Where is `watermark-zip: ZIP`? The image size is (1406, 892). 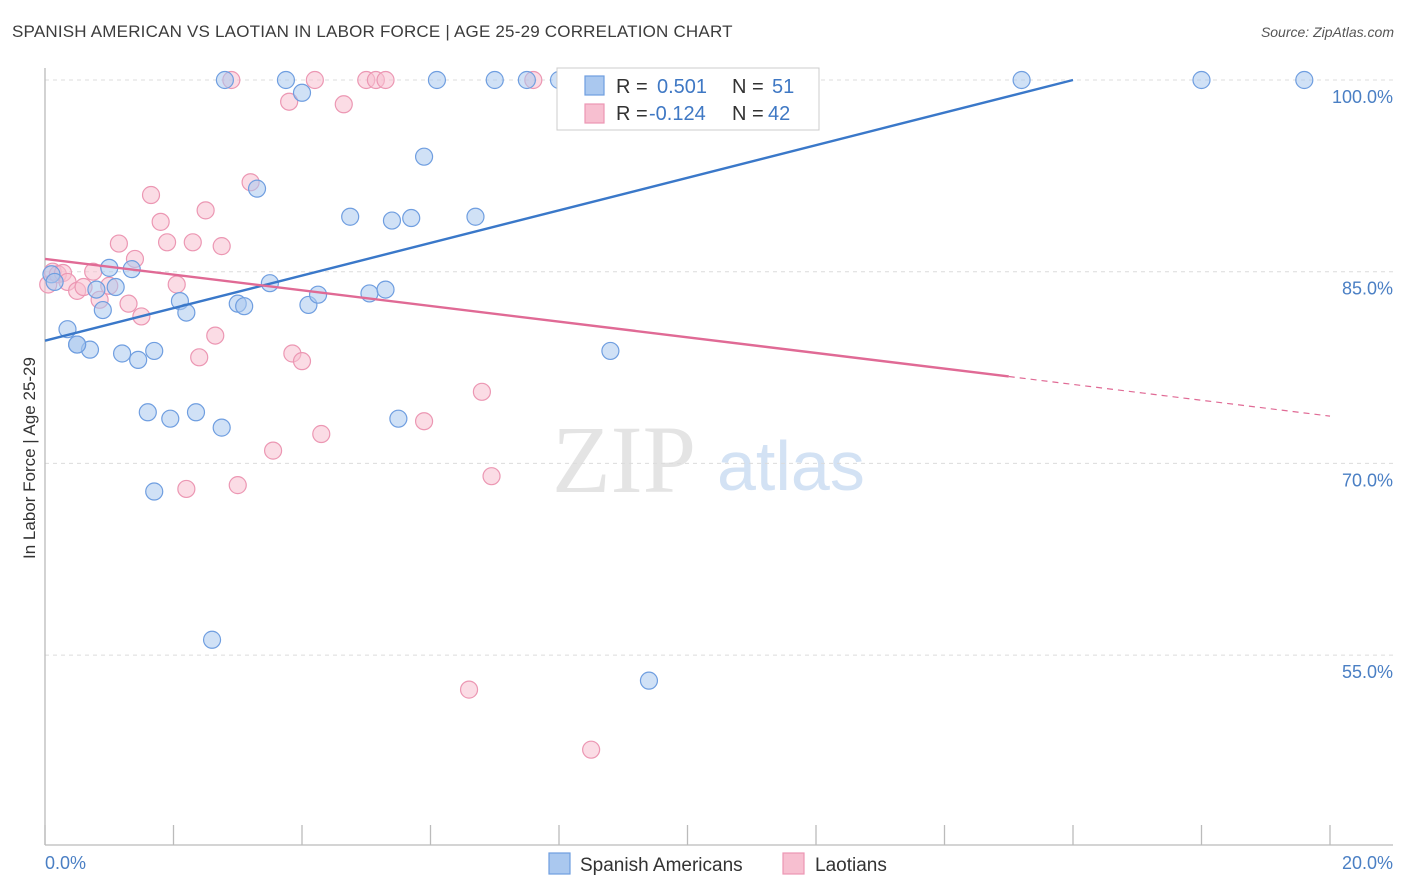
watermark-zip: ZIP is located at coordinates (624, 459).